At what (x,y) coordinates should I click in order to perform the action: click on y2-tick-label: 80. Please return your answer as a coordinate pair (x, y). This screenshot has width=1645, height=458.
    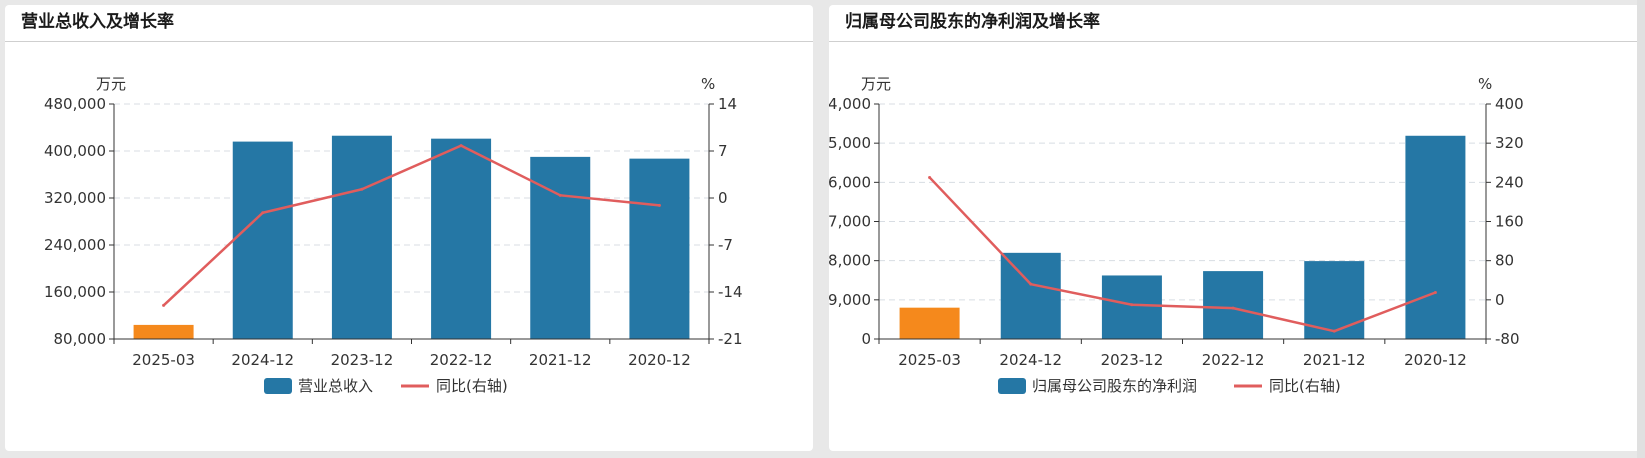
    Looking at the image, I should click on (1504, 261).